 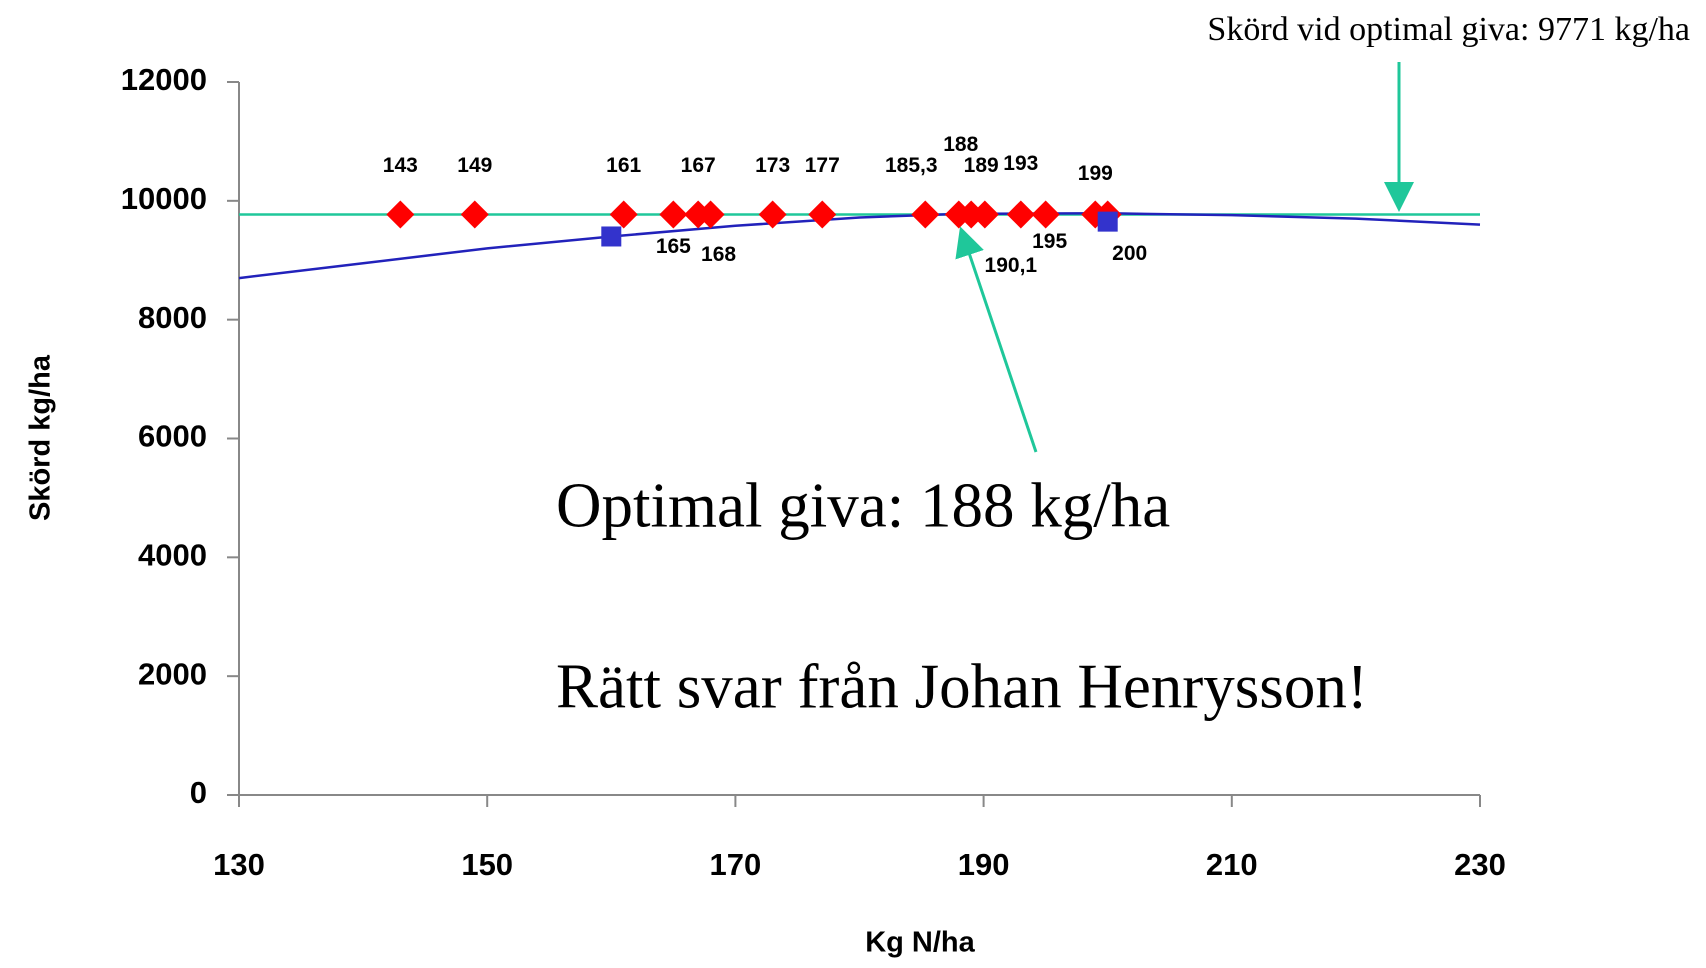 I want to click on y-tick-label: 2000, so click(x=172, y=673).